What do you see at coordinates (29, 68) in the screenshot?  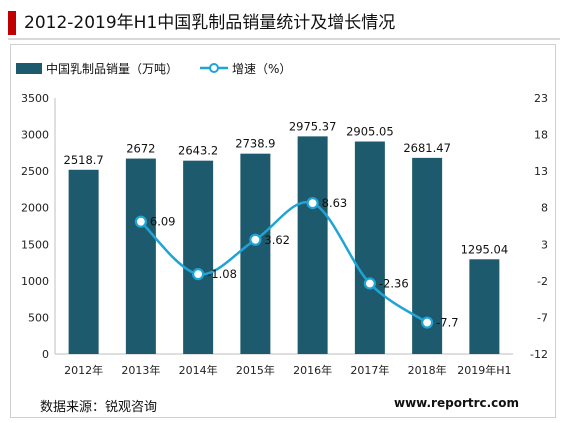 I see `legend-swatch-bar` at bounding box center [29, 68].